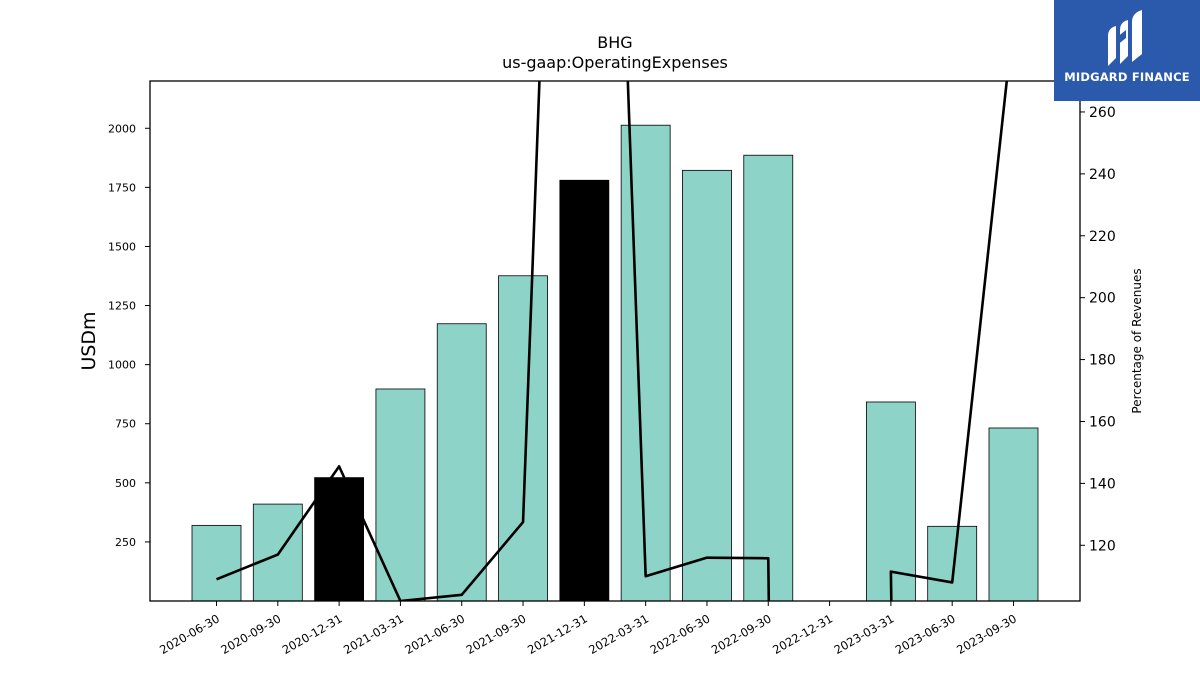  Describe the element at coordinates (312, 634) in the screenshot. I see `x-tick-label: 2020-12-31` at that location.